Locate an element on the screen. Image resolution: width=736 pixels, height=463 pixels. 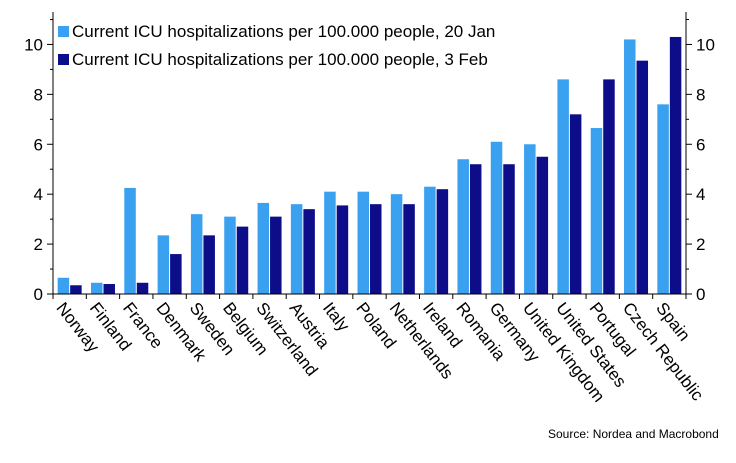
right-tick-label: 4 is located at coordinates (700, 194).